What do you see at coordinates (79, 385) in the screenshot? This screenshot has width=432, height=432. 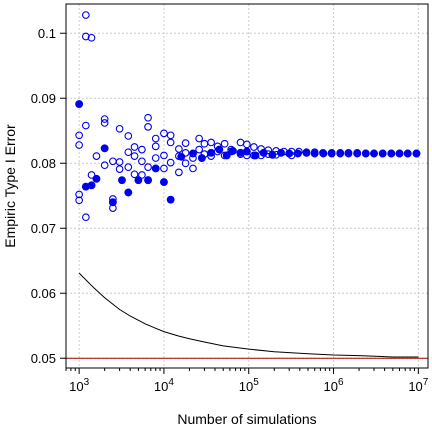 I see `x-tick-label: 10³` at bounding box center [79, 385].